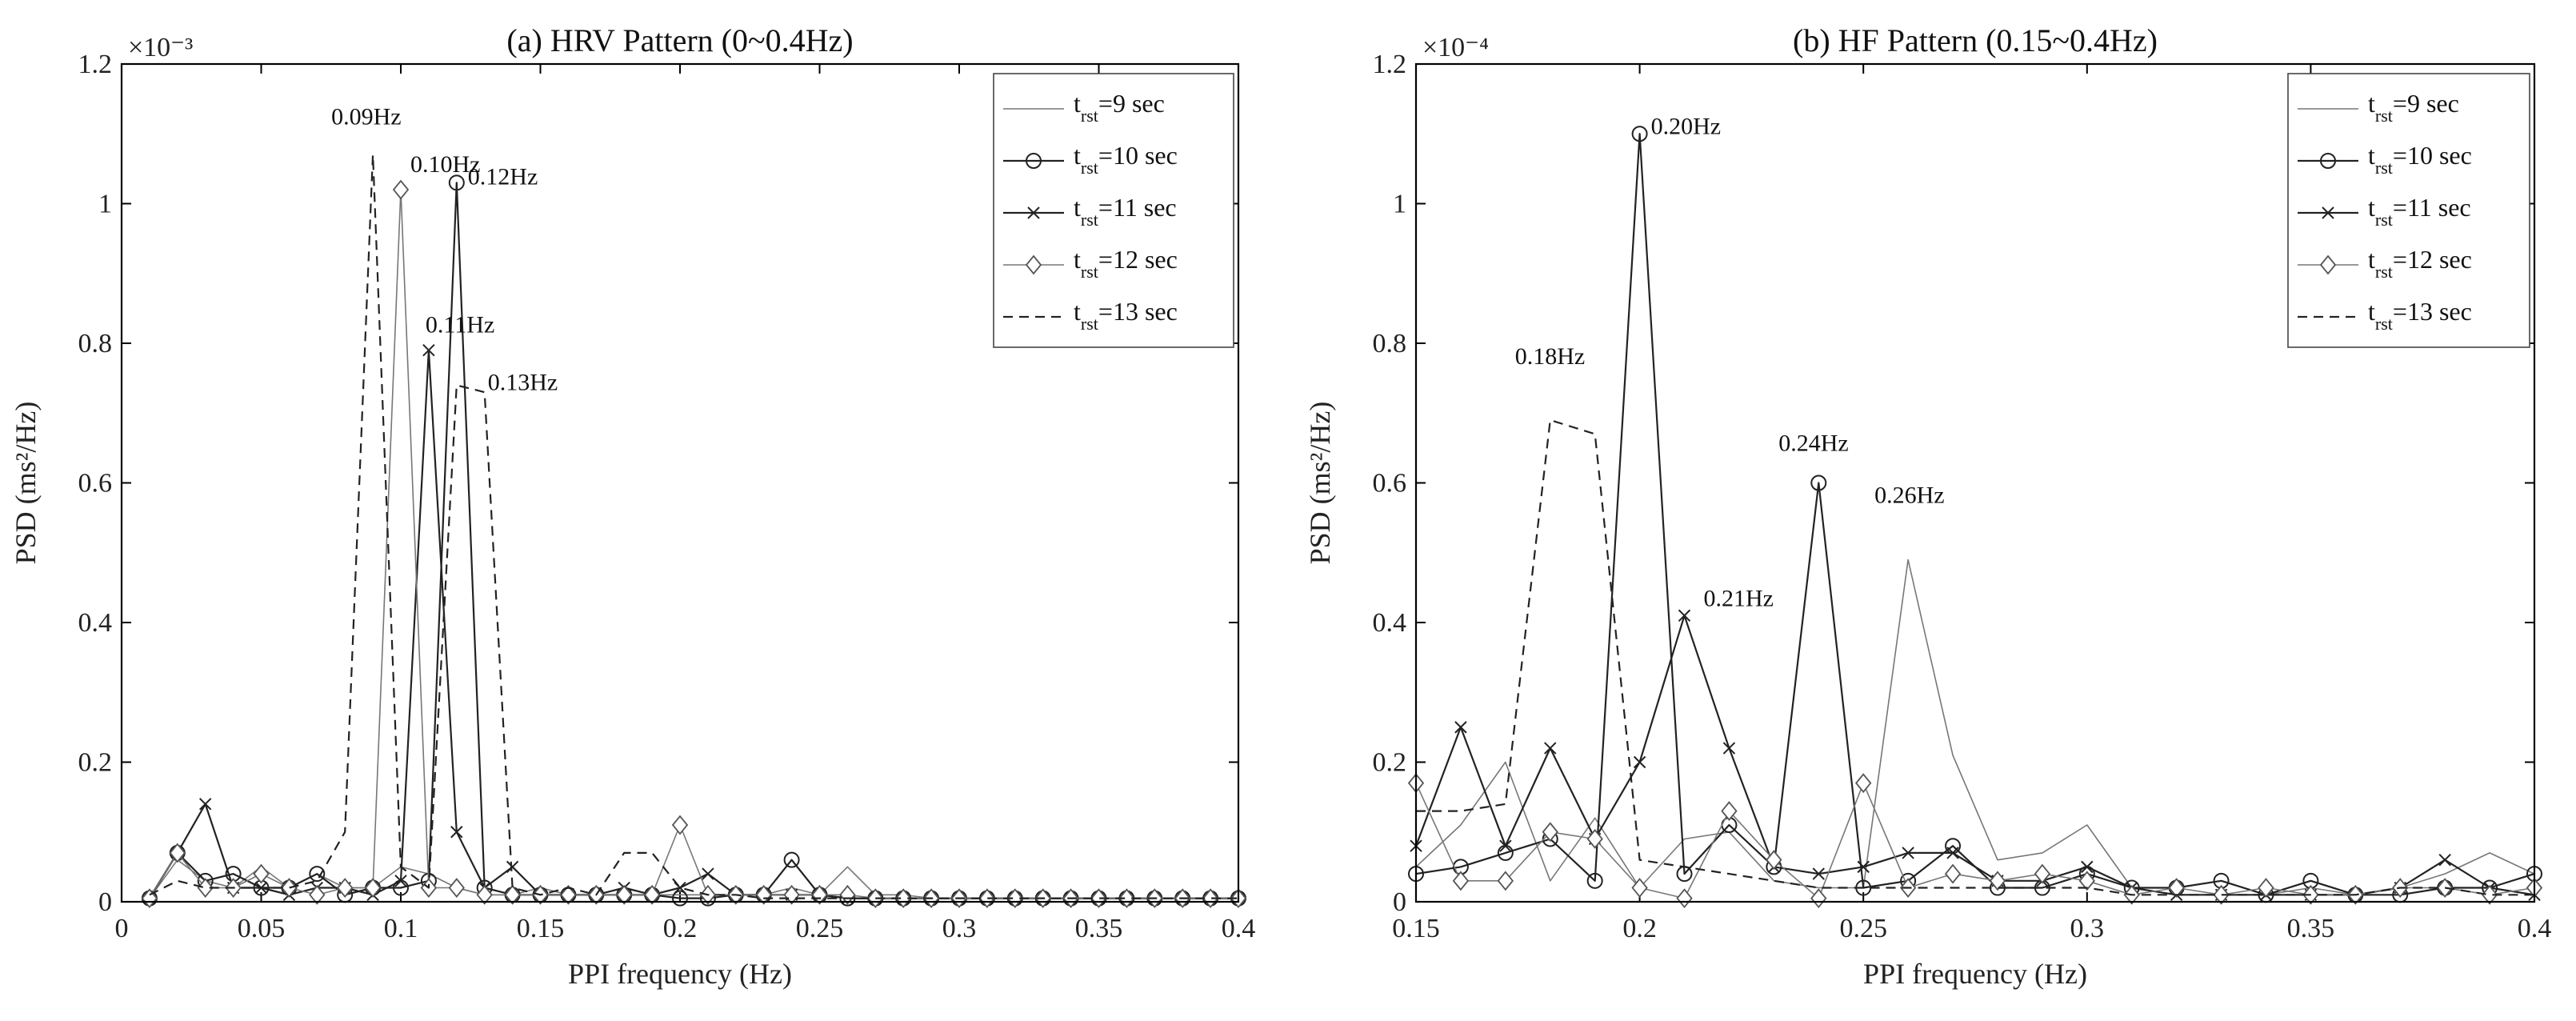 The height and width of the screenshot is (1021, 2576). What do you see at coordinates (1399, 205) in the screenshot?
I see `y-tick-label: 1` at bounding box center [1399, 205].